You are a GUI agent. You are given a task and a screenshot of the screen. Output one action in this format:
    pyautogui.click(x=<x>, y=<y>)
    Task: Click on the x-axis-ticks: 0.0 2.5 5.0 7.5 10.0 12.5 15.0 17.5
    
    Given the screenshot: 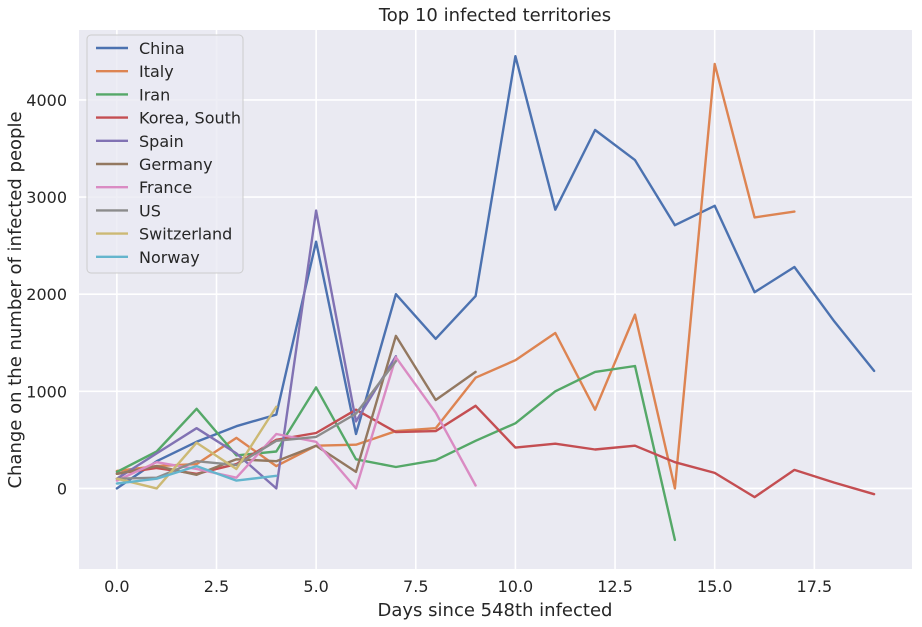 What is the action you would take?
    pyautogui.click(x=468, y=586)
    